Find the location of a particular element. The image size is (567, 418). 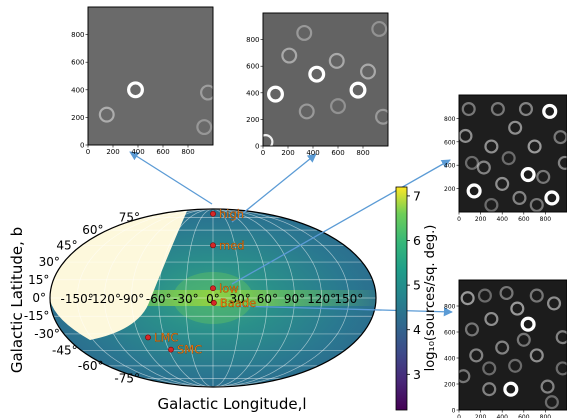

latitude-tick-label: 60° is located at coordinates (92, 230).